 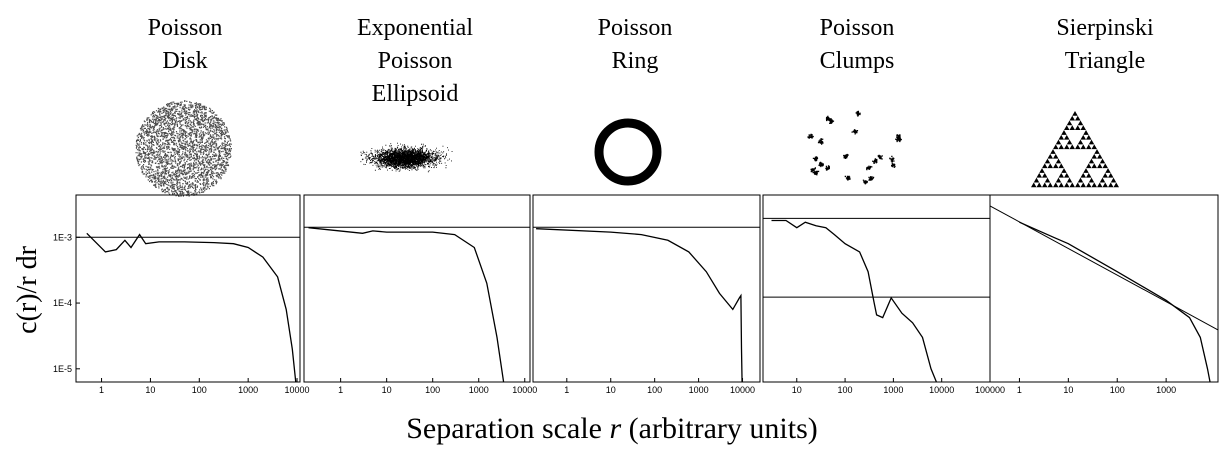 I want to click on x-axis-label: Separation scale r (arbitrary units), so click(x=612, y=428).